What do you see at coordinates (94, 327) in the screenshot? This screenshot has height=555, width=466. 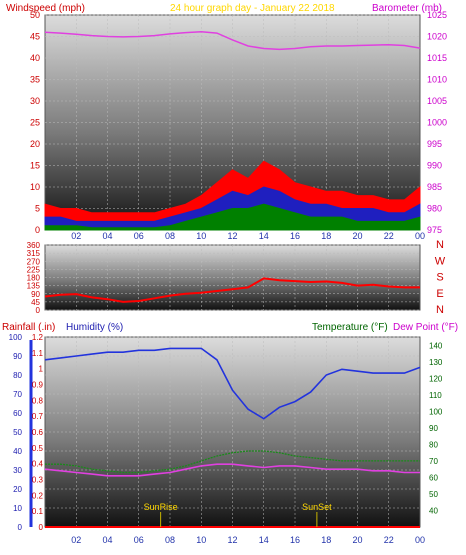 I see `humidity-axis-title: Humidity (%)` at bounding box center [94, 327].